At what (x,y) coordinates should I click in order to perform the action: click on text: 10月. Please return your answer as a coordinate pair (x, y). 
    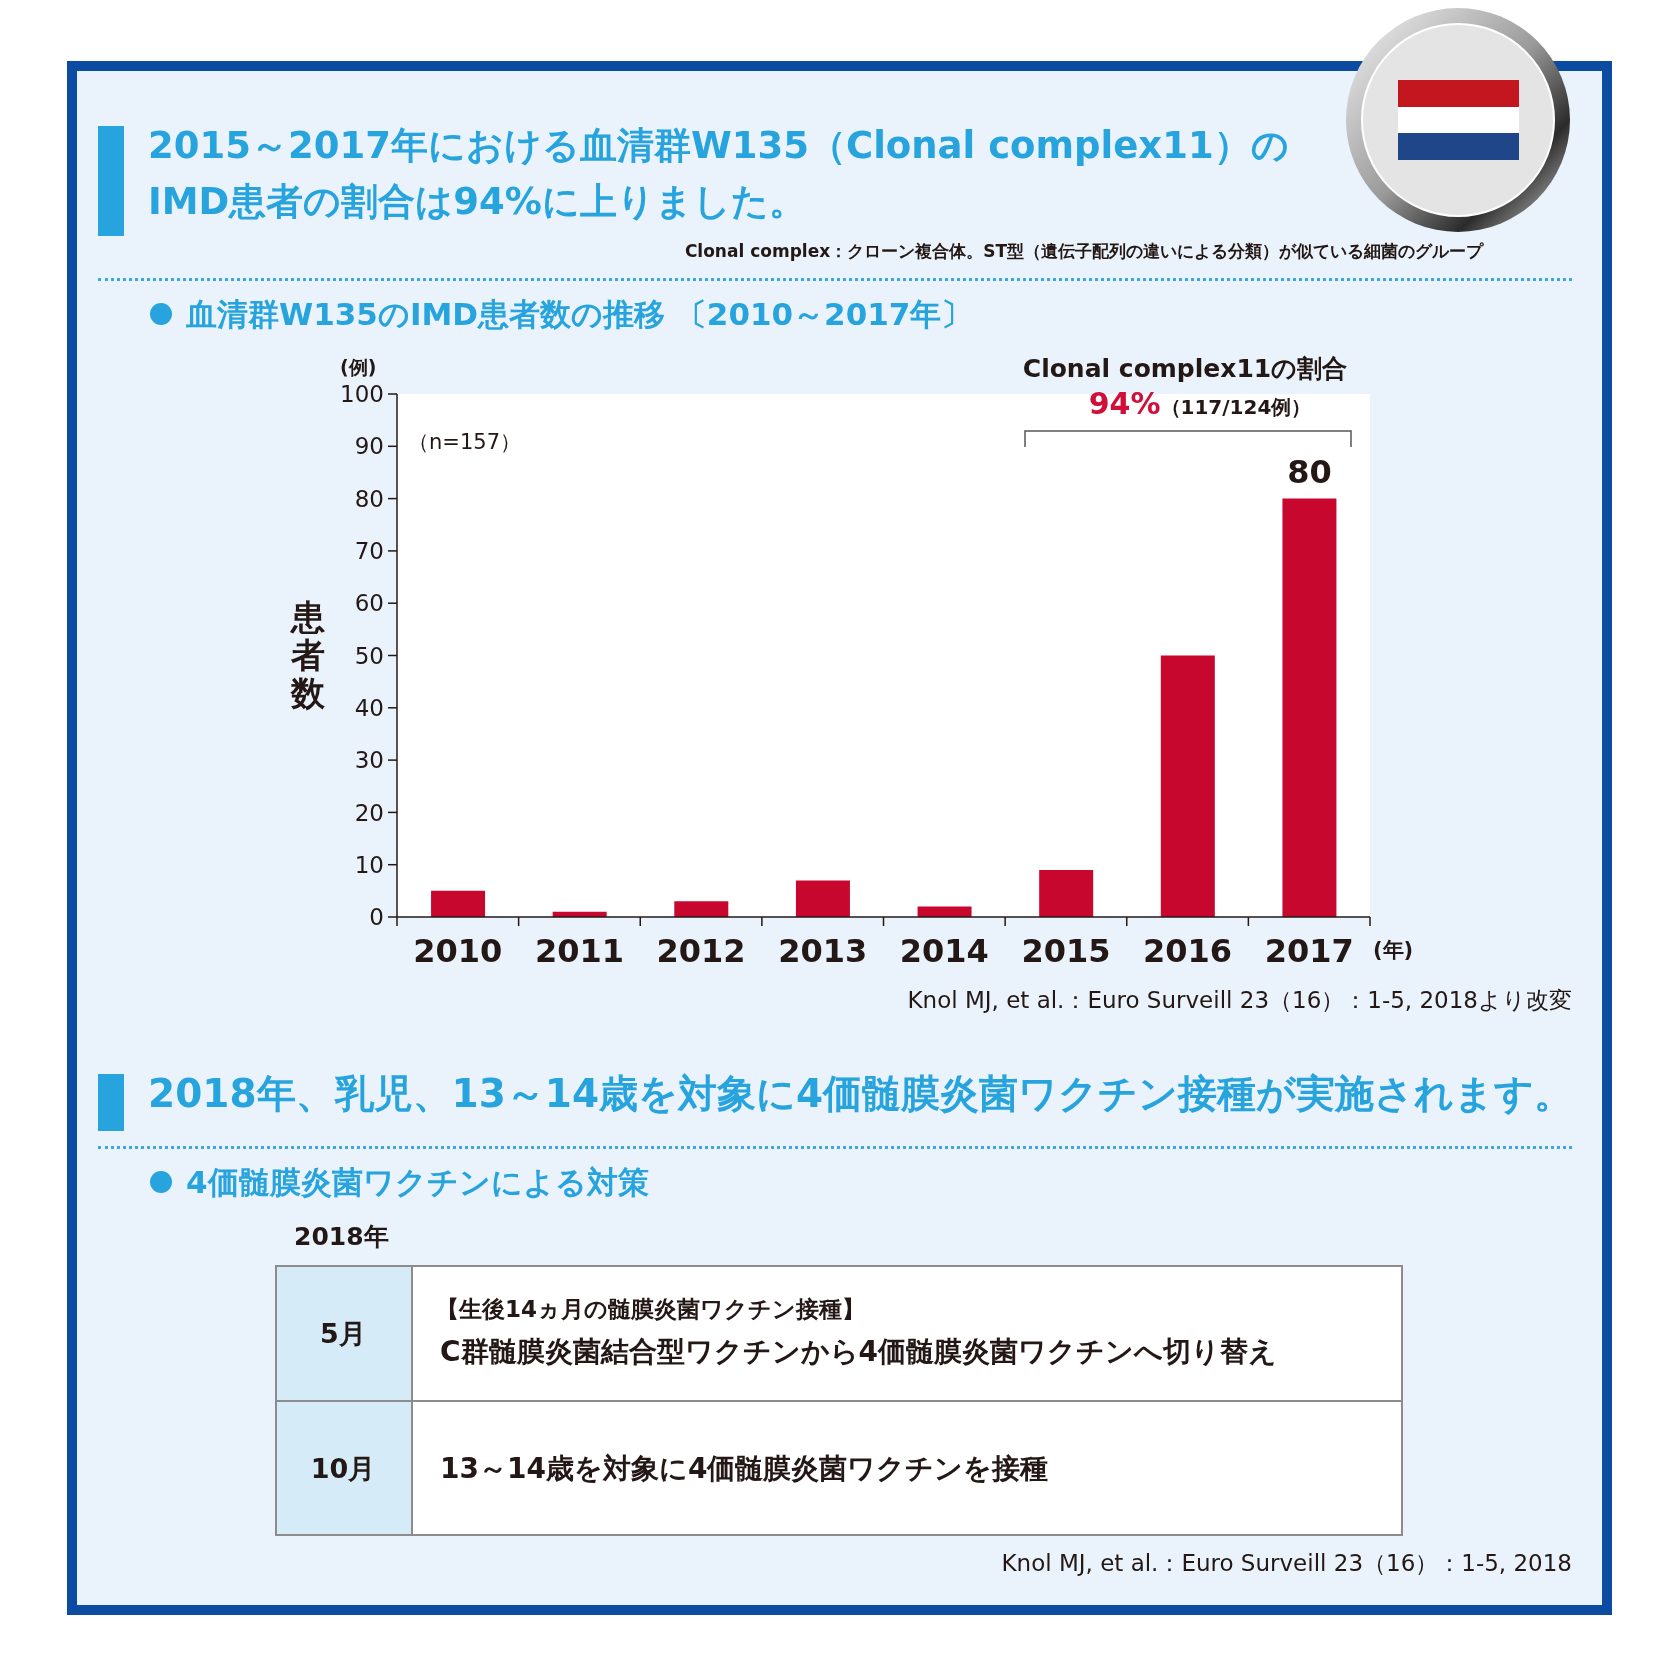
    Looking at the image, I should click on (343, 1469).